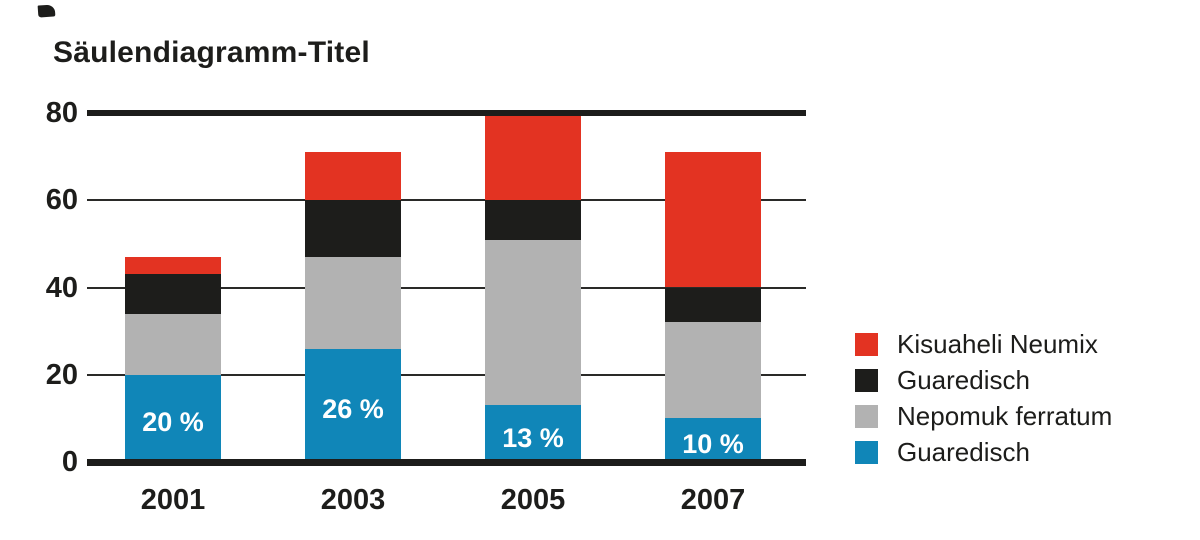  I want to click on x-axis-label-2003: 2003, so click(353, 500).